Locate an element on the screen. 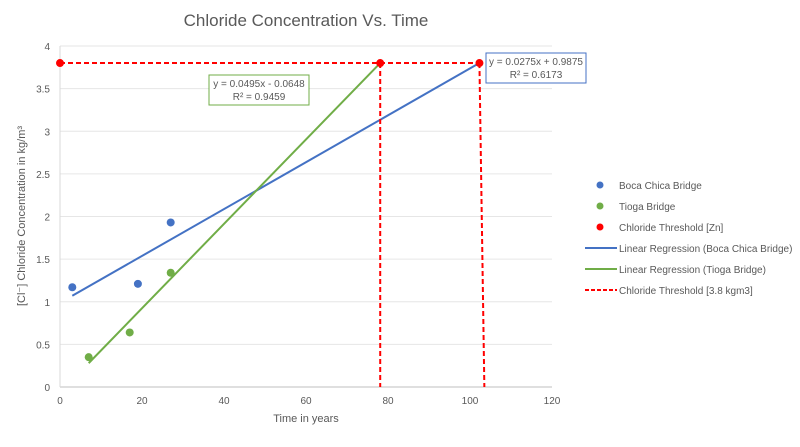 This screenshot has width=800, height=447. legend-item: Boca Chica Bridge is located at coordinates (649, 186).